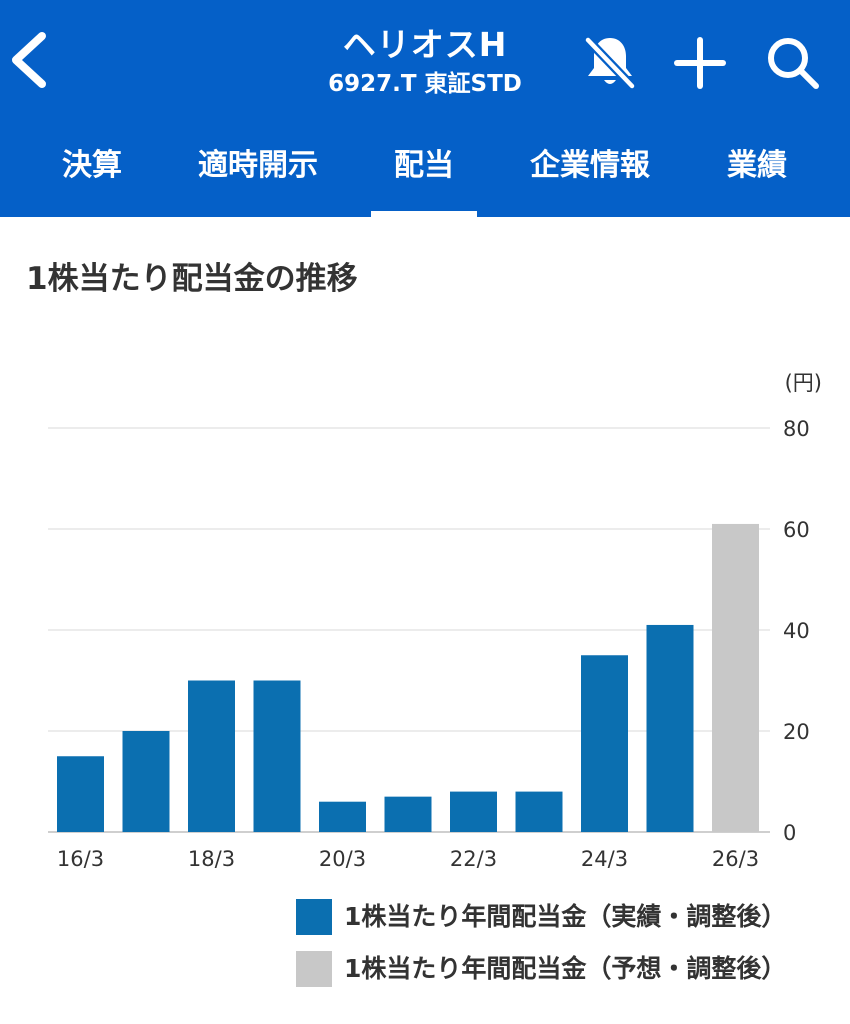 The image size is (850, 1024). Describe the element at coordinates (342, 859) in the screenshot. I see `x-tick-label: 20/3` at that location.